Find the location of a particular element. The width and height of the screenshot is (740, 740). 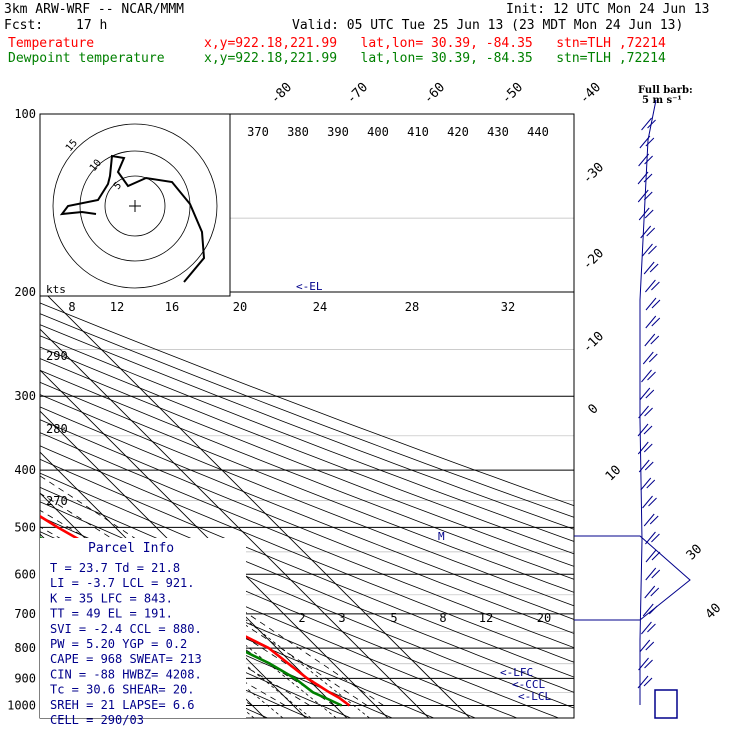

annotation: <-CCL is located at coordinates (528, 684).